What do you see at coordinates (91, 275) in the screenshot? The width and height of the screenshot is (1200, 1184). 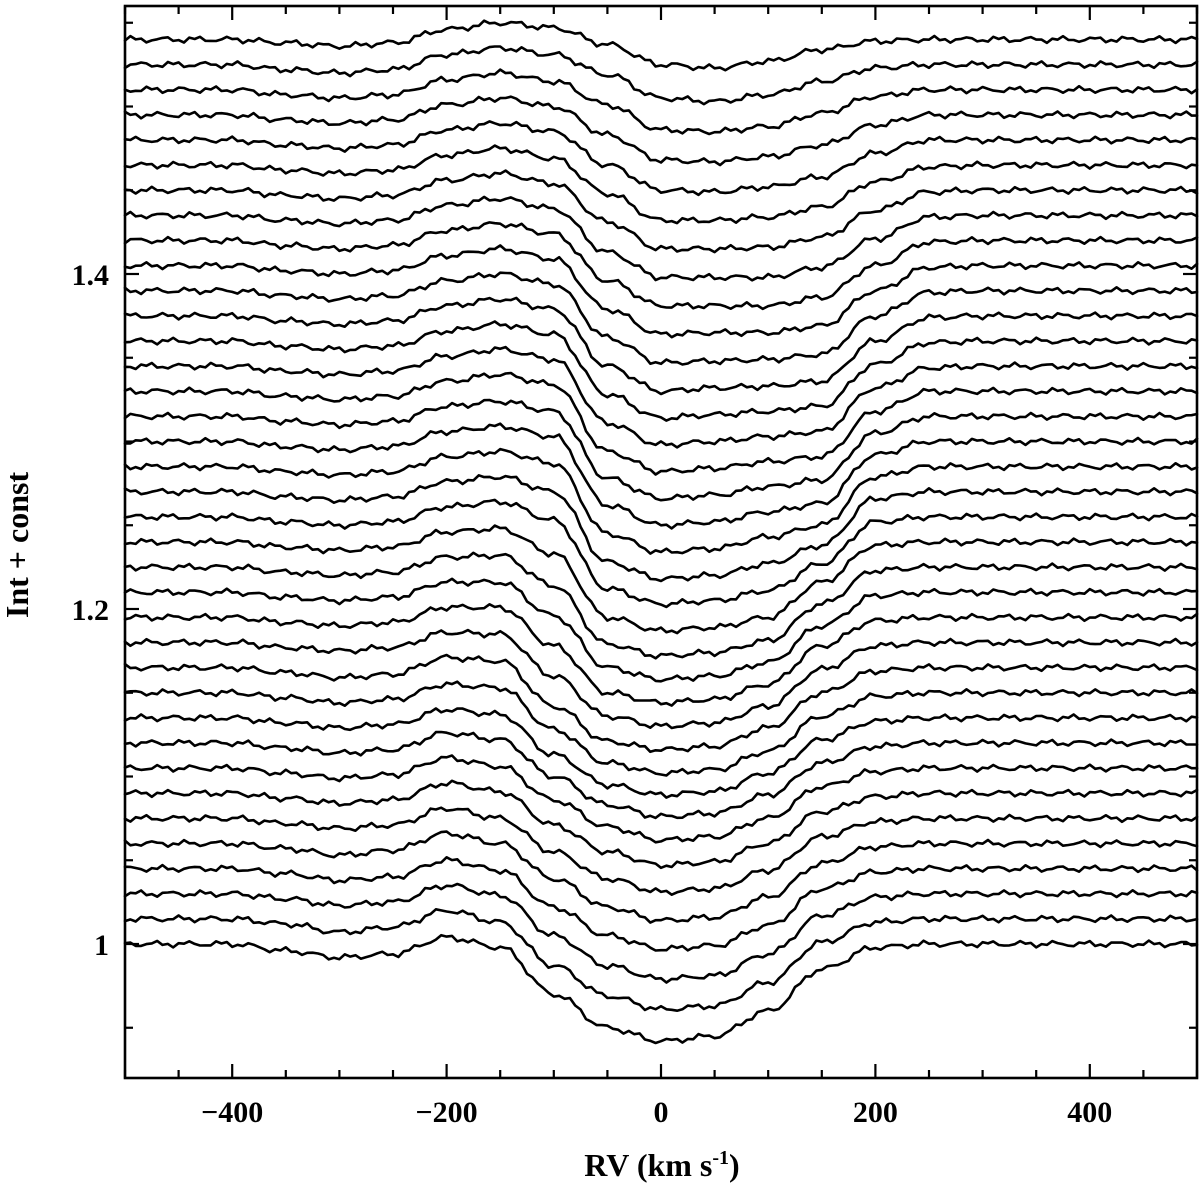 I see `y-tick-label: 1.4` at bounding box center [91, 275].